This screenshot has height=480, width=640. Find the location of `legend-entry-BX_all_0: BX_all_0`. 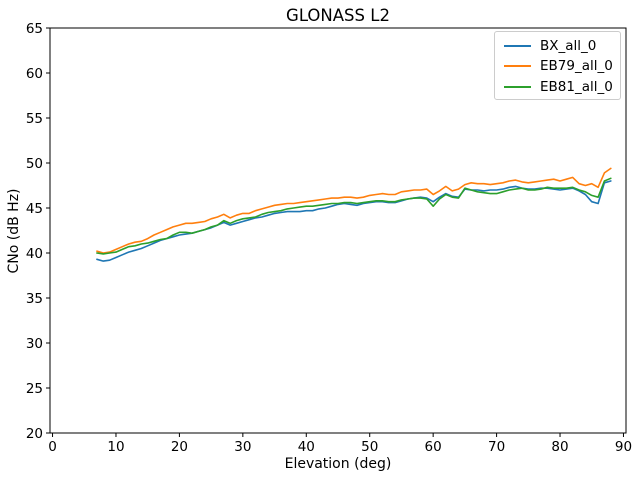

legend-entry-BX_all_0: BX_all_0 is located at coordinates (557, 45).